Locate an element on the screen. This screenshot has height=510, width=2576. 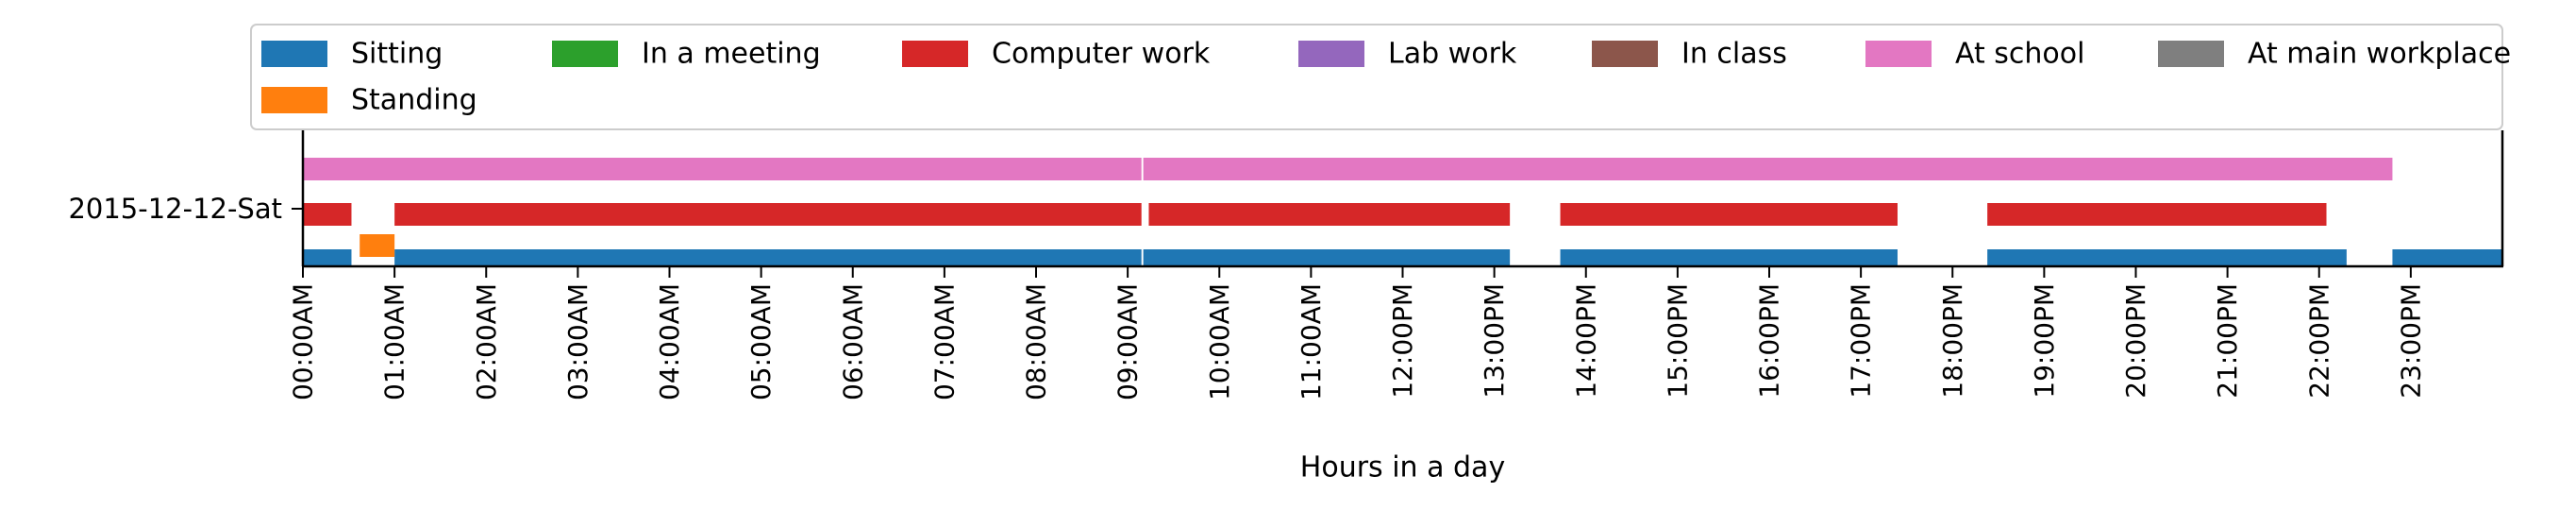
x-tick-label: 19:00PM is located at coordinates (2044, 341).